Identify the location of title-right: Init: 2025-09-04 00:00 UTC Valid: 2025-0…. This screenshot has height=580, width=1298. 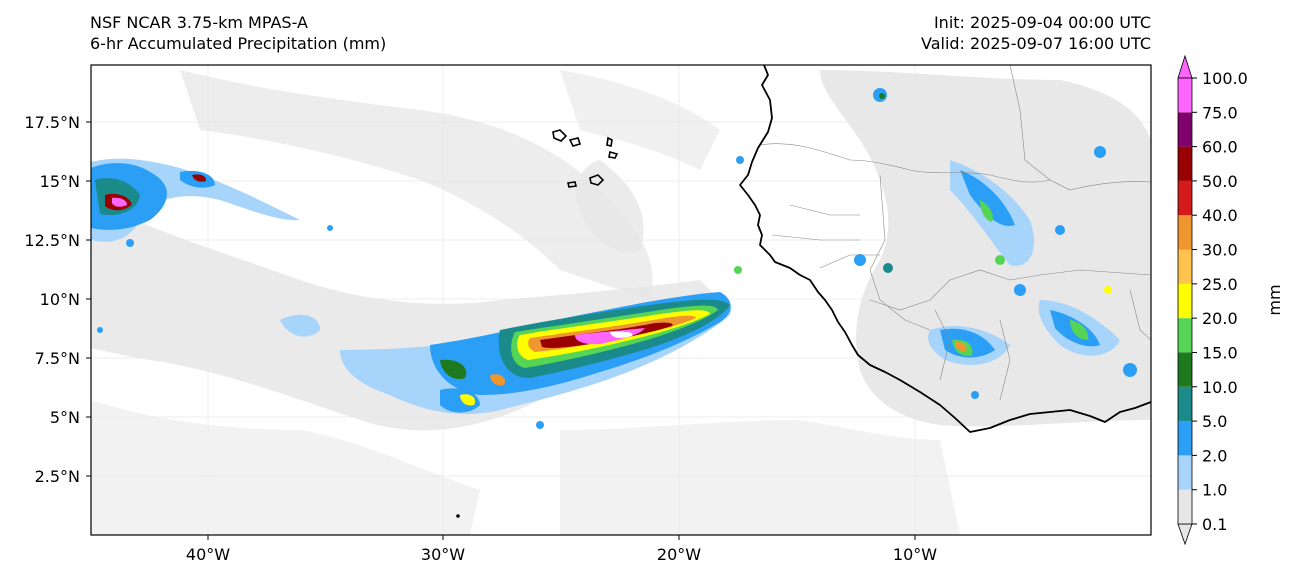
(1036, 33).